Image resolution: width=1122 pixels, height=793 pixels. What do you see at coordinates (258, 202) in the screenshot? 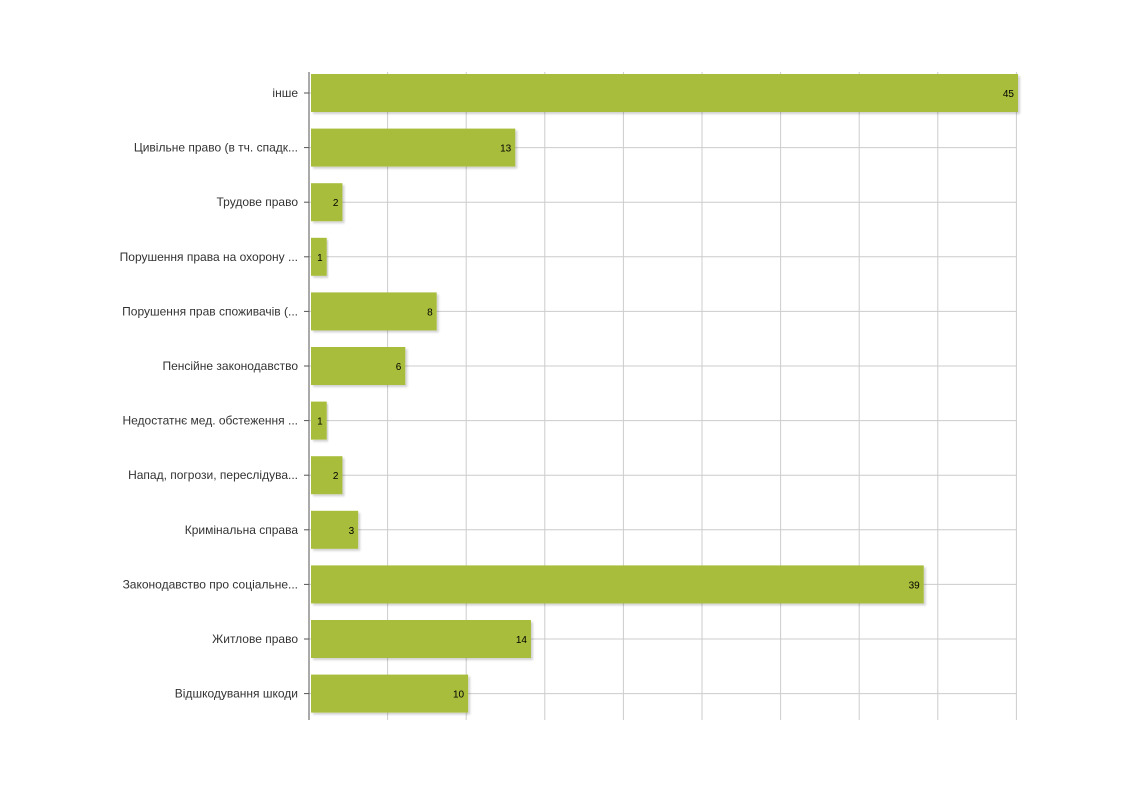
I see `category-label: Трудове право` at bounding box center [258, 202].